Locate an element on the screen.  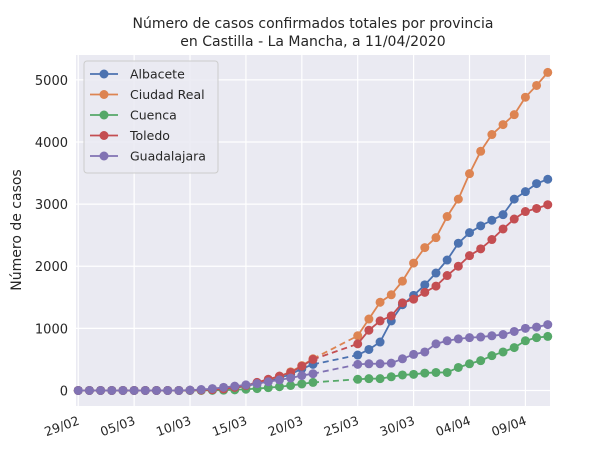
x-tick-label: 05/03 is located at coordinates (117, 426).